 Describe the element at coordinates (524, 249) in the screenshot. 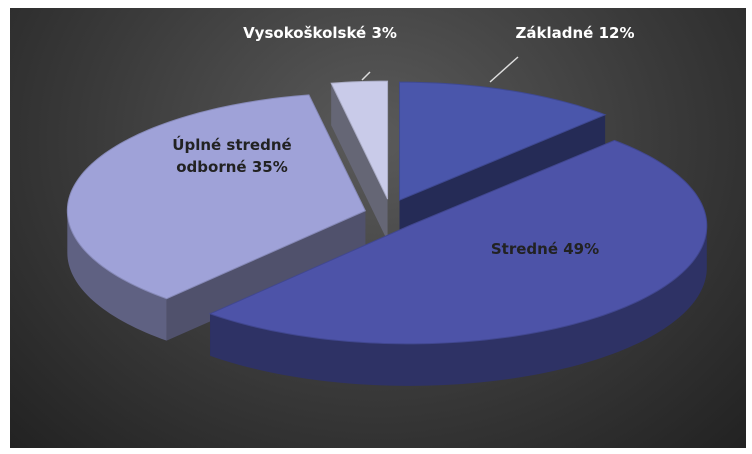

I see `category-label: Stredné` at that location.